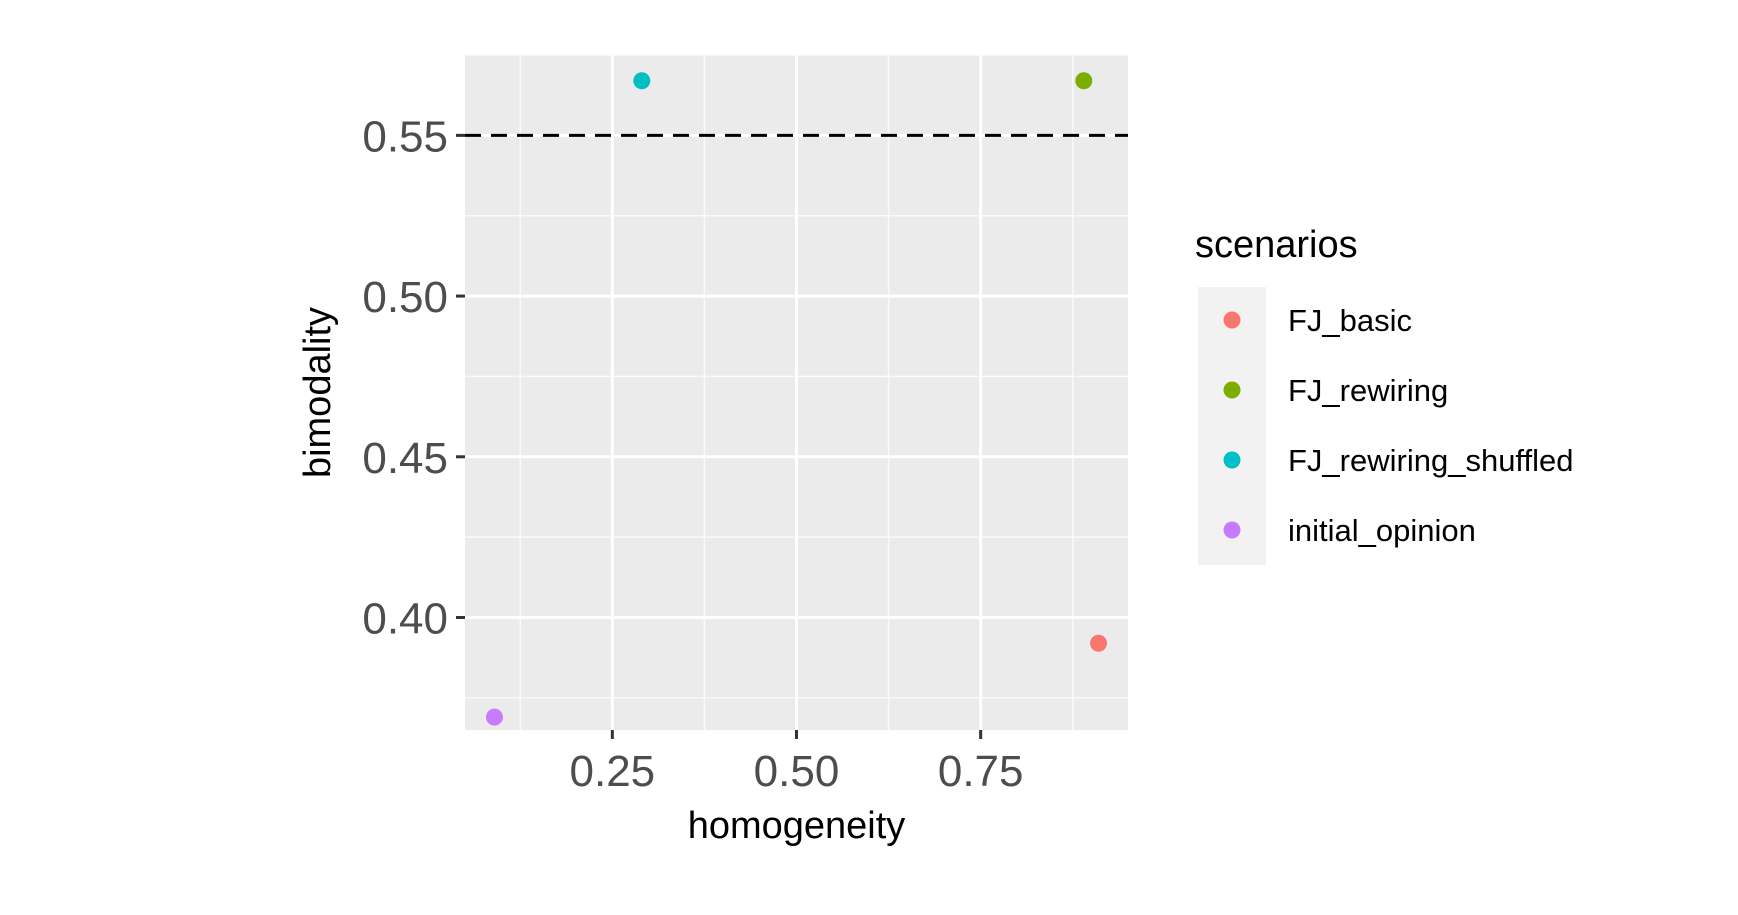  I want to click on legend-key-initial-opinion, so click(1232, 530).